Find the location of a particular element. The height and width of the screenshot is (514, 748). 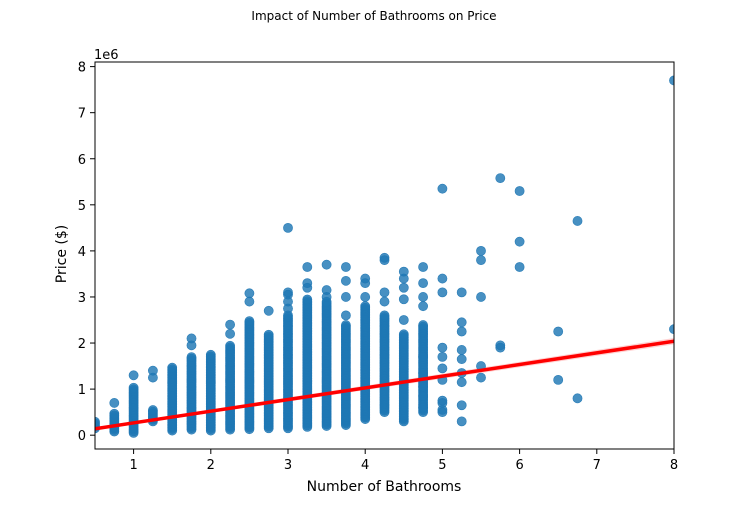

x-tick-label: 1 is located at coordinates (133, 465).